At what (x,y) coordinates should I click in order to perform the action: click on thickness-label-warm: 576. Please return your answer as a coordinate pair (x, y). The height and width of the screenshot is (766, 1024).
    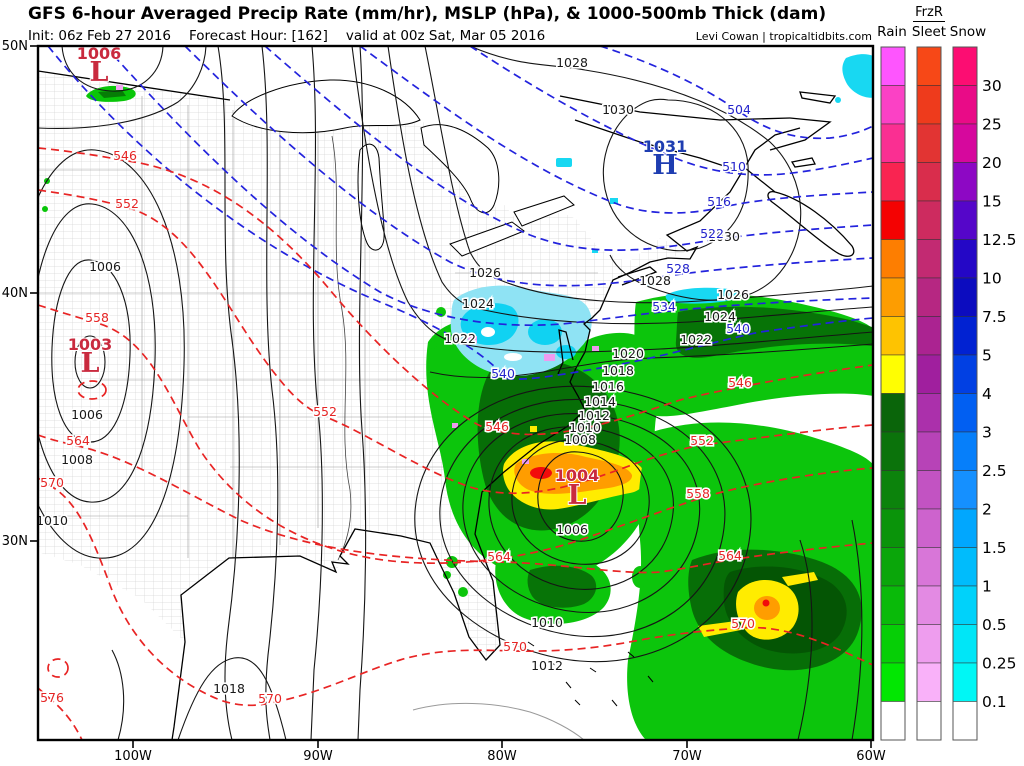
    Looking at the image, I should click on (52, 697).